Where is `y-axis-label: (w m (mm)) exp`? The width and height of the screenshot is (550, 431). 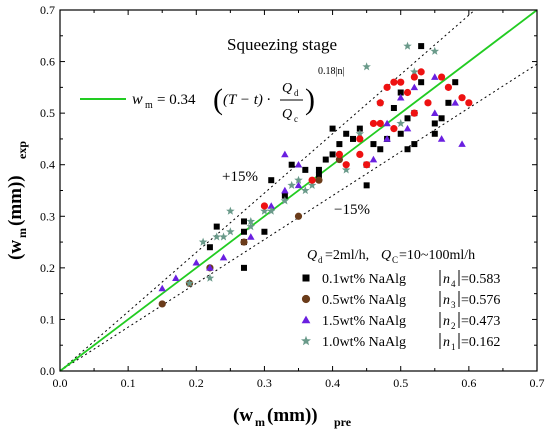
y-axis-label: (w m (mm)) exp is located at coordinates (17, 200).